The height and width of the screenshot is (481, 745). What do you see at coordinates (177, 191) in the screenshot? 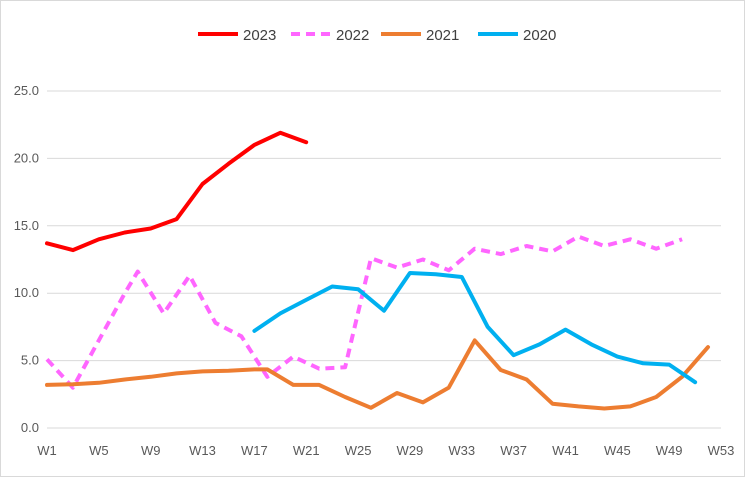
I see `series-line-2023` at bounding box center [177, 191].